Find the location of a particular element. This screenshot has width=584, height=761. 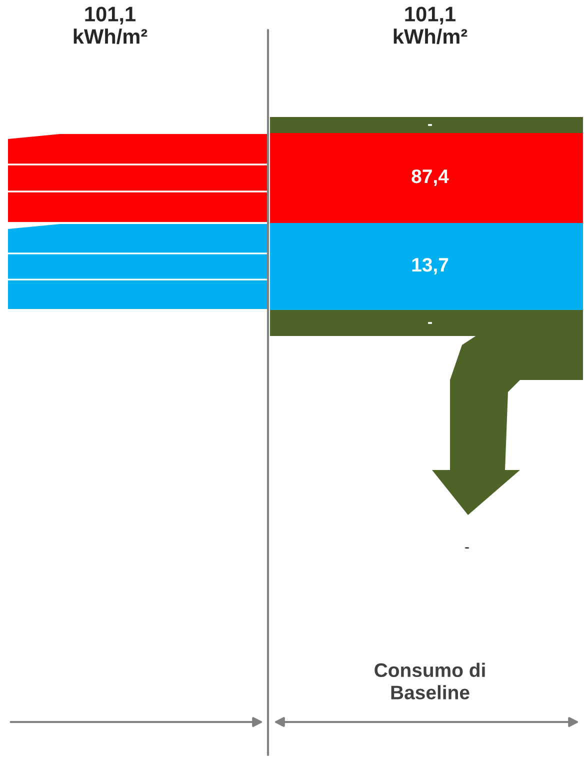

data-label: 87,4 is located at coordinates (430, 177).